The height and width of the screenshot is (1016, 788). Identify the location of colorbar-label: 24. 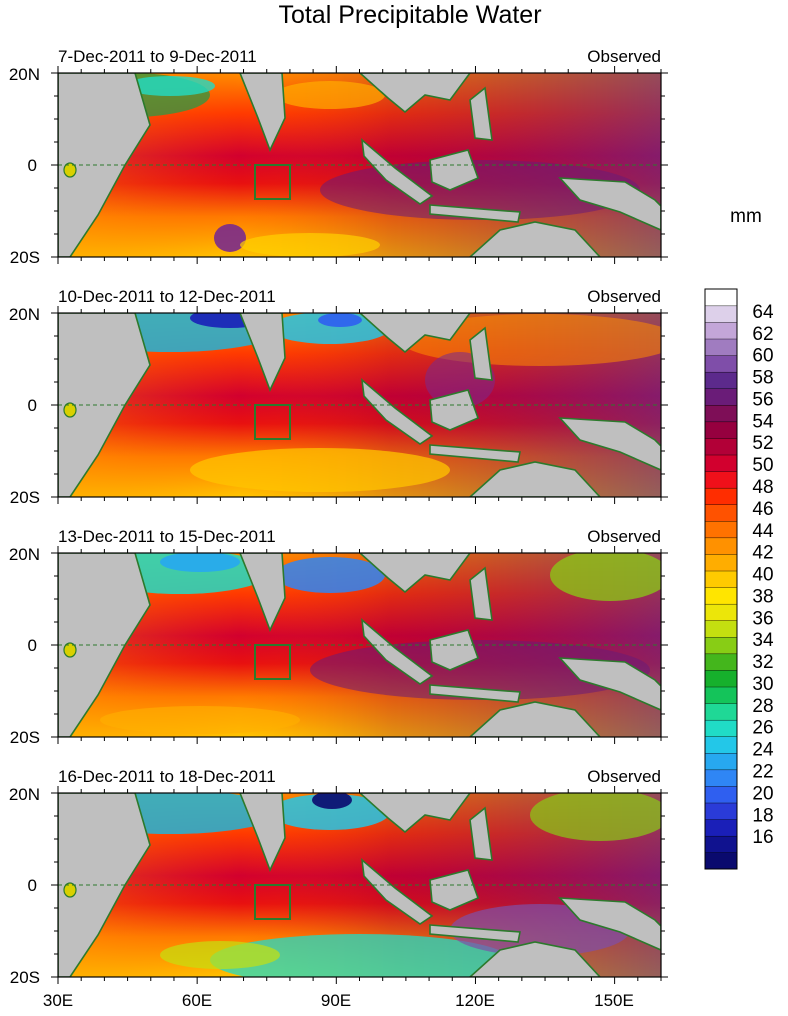
(763, 750).